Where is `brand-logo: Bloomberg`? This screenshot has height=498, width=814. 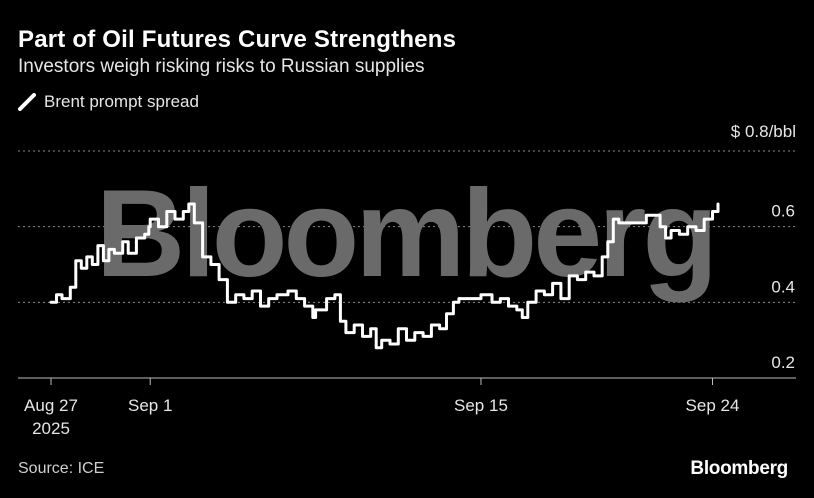 brand-logo: Bloomberg is located at coordinates (739, 468).